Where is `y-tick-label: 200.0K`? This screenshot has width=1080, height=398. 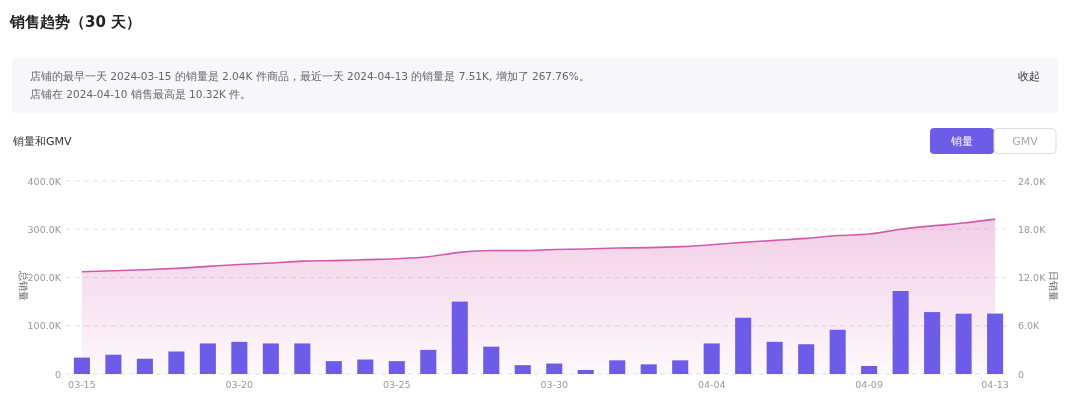 y-tick-label: 200.0K is located at coordinates (44, 277).